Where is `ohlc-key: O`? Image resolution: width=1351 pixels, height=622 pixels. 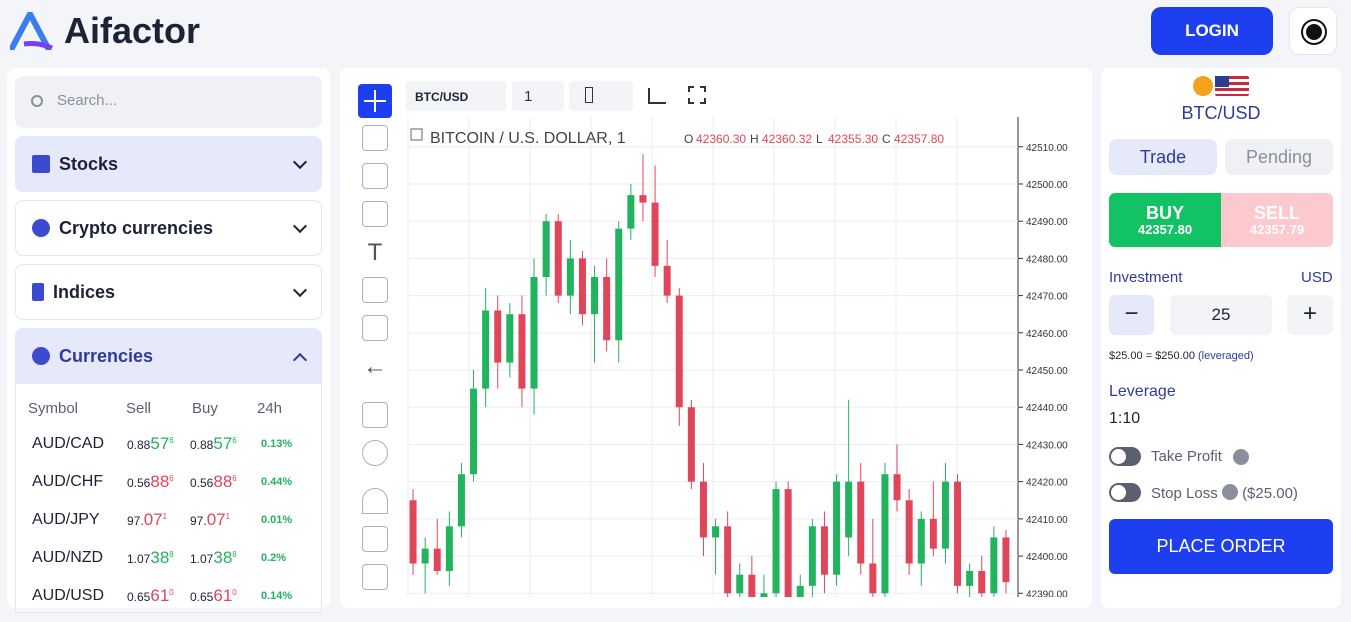 ohlc-key: O is located at coordinates (688, 139).